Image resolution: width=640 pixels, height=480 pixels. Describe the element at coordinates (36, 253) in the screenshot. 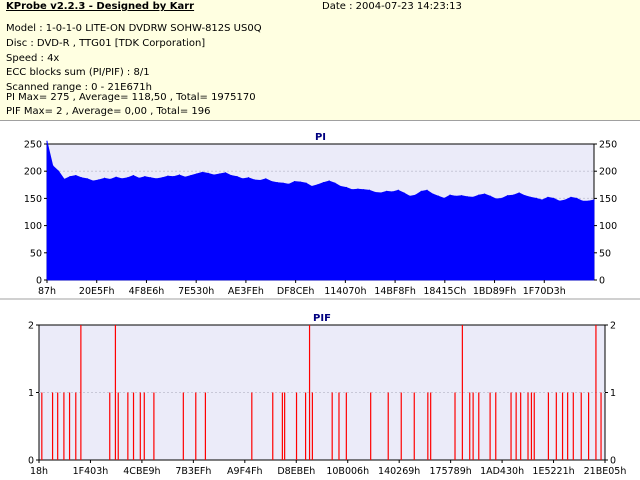

I see `pi-ytick-label: 50` at that location.